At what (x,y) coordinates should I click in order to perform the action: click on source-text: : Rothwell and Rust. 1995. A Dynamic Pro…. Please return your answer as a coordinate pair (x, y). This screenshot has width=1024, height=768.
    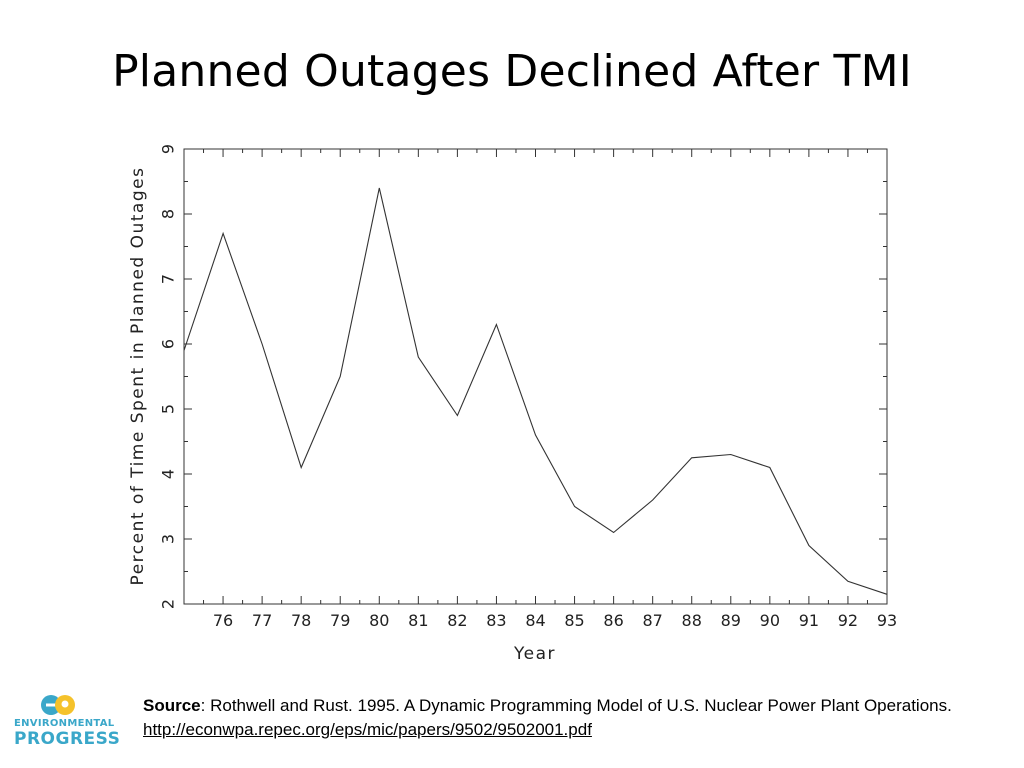
    Looking at the image, I should click on (576, 705).